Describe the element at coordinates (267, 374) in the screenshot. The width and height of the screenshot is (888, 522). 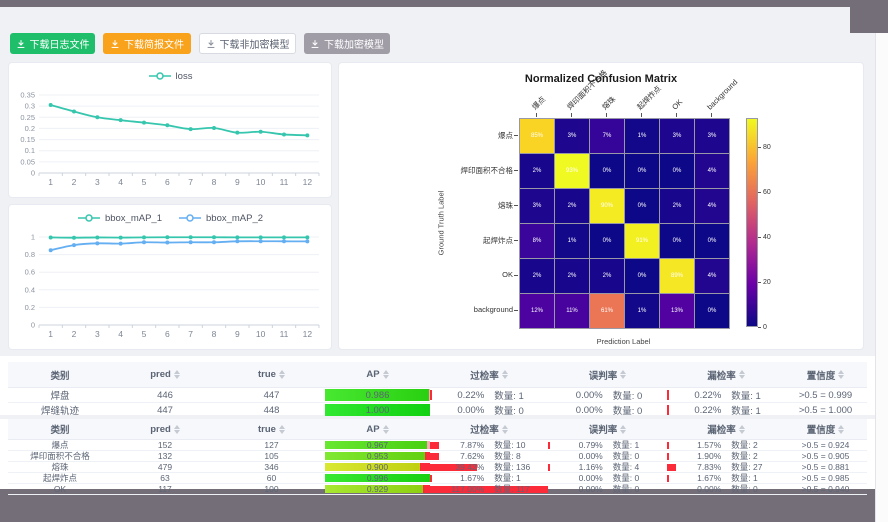
I see `column-header-label: true` at that location.